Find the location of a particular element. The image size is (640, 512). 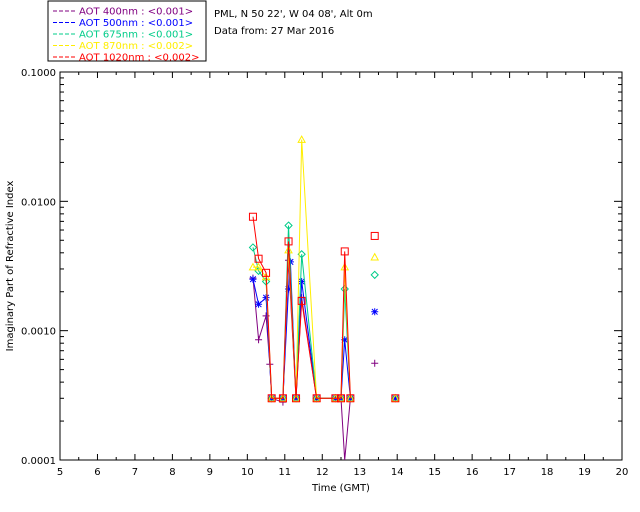

x-tick-label: 13 is located at coordinates (359, 472).